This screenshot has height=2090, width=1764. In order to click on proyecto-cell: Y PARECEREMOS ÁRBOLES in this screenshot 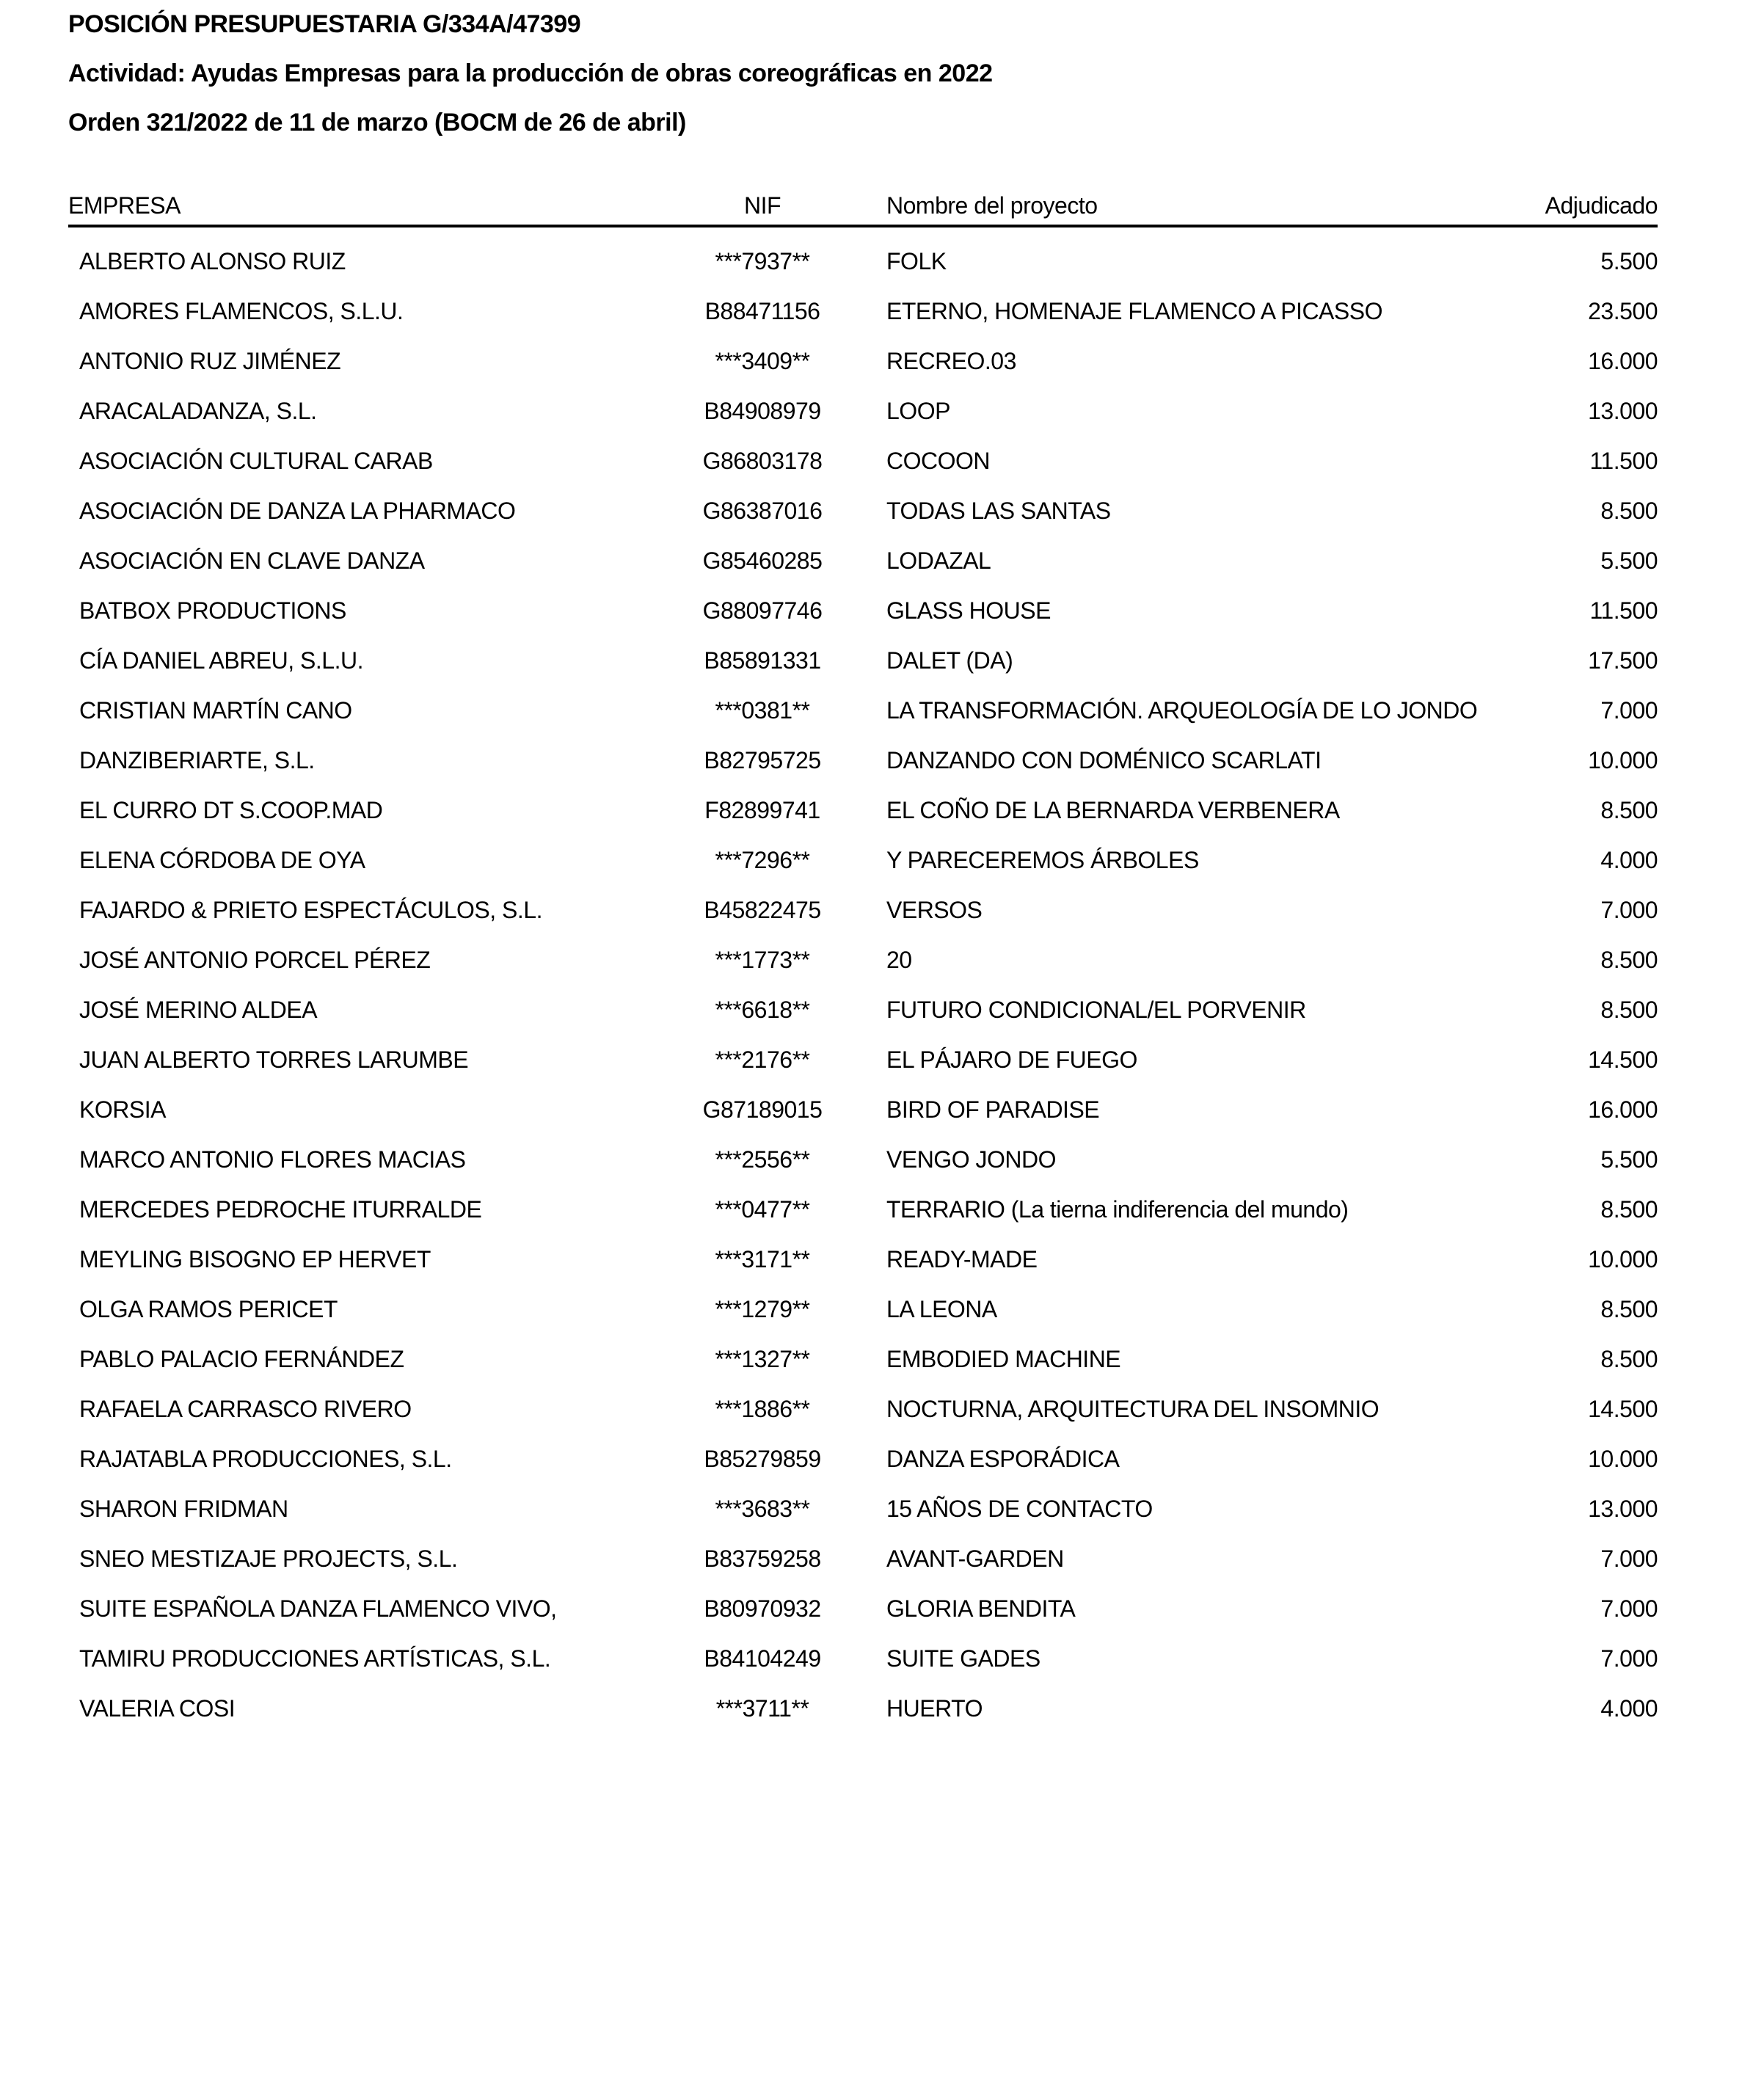, I will do `click(1043, 859)`.